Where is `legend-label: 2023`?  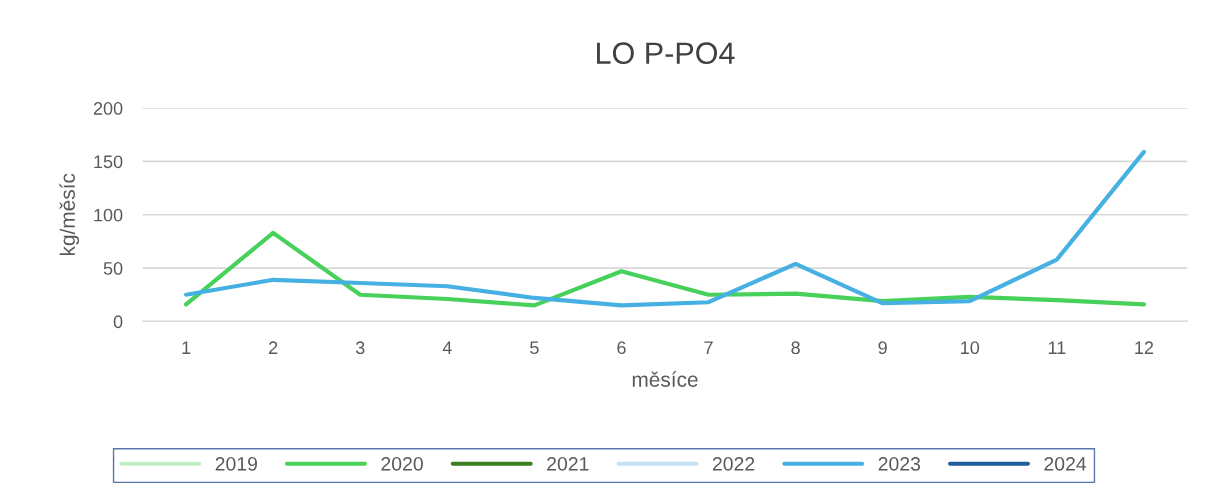
legend-label: 2023 is located at coordinates (899, 463).